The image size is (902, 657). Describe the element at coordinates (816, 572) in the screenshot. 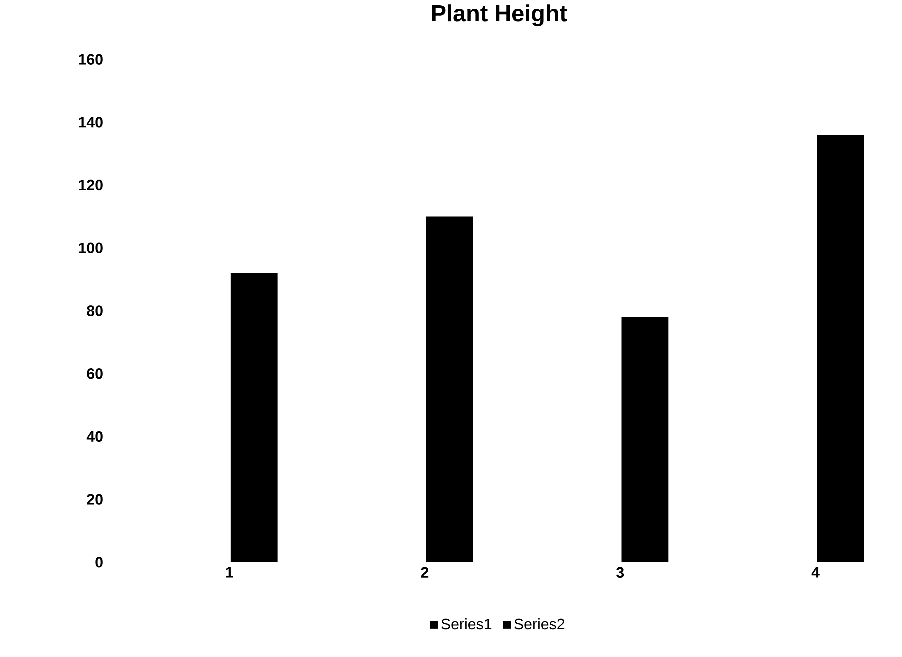

I see `x-tick-label: 4` at that location.